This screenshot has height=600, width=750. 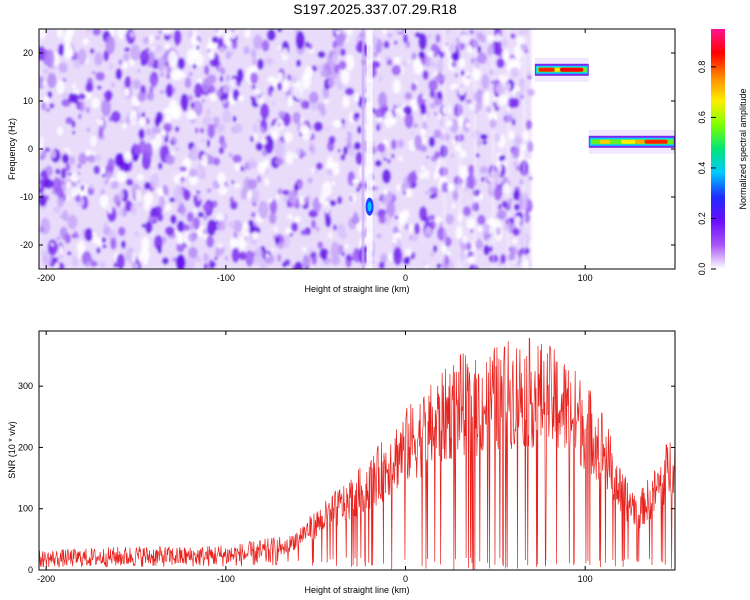 What do you see at coordinates (718, 149) in the screenshot?
I see `colorbar-gradient` at bounding box center [718, 149].